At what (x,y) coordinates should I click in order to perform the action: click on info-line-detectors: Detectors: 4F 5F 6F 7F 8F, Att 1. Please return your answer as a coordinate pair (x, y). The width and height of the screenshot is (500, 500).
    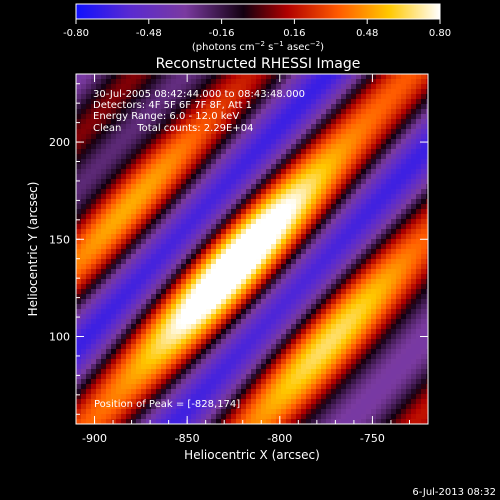
    Looking at the image, I should click on (172, 105).